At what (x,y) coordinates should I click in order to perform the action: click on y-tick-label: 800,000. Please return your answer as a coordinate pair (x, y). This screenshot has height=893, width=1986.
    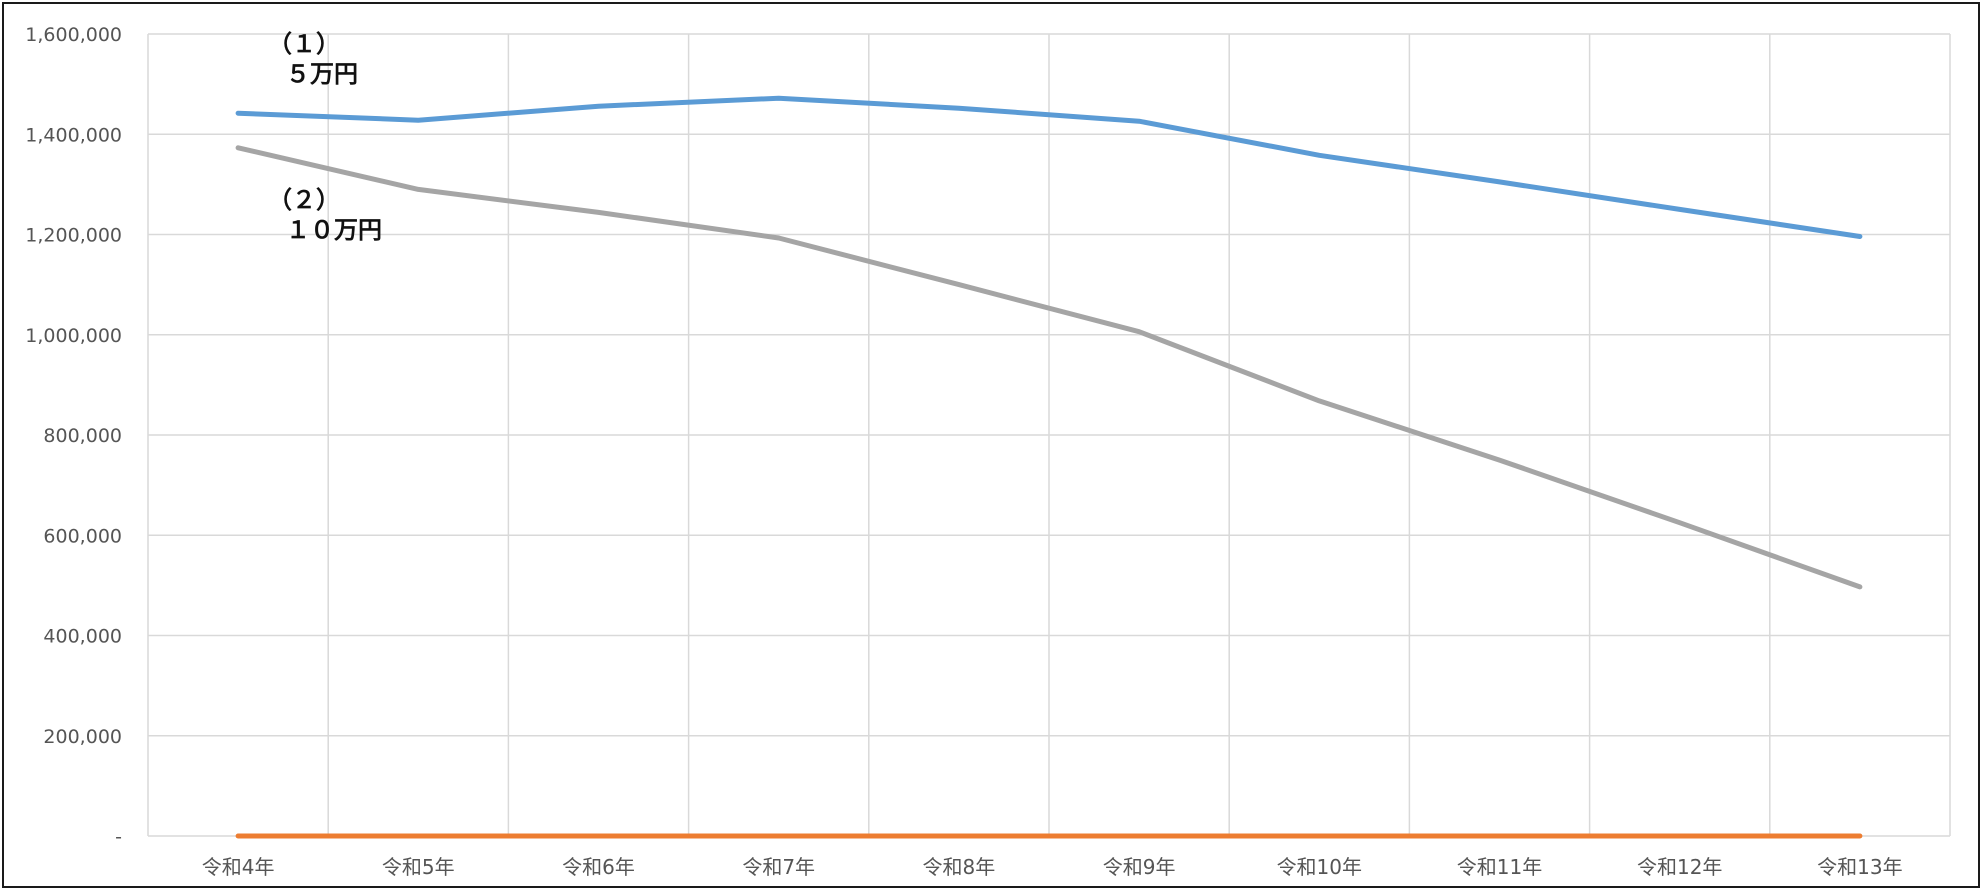
    Looking at the image, I should click on (82, 436).